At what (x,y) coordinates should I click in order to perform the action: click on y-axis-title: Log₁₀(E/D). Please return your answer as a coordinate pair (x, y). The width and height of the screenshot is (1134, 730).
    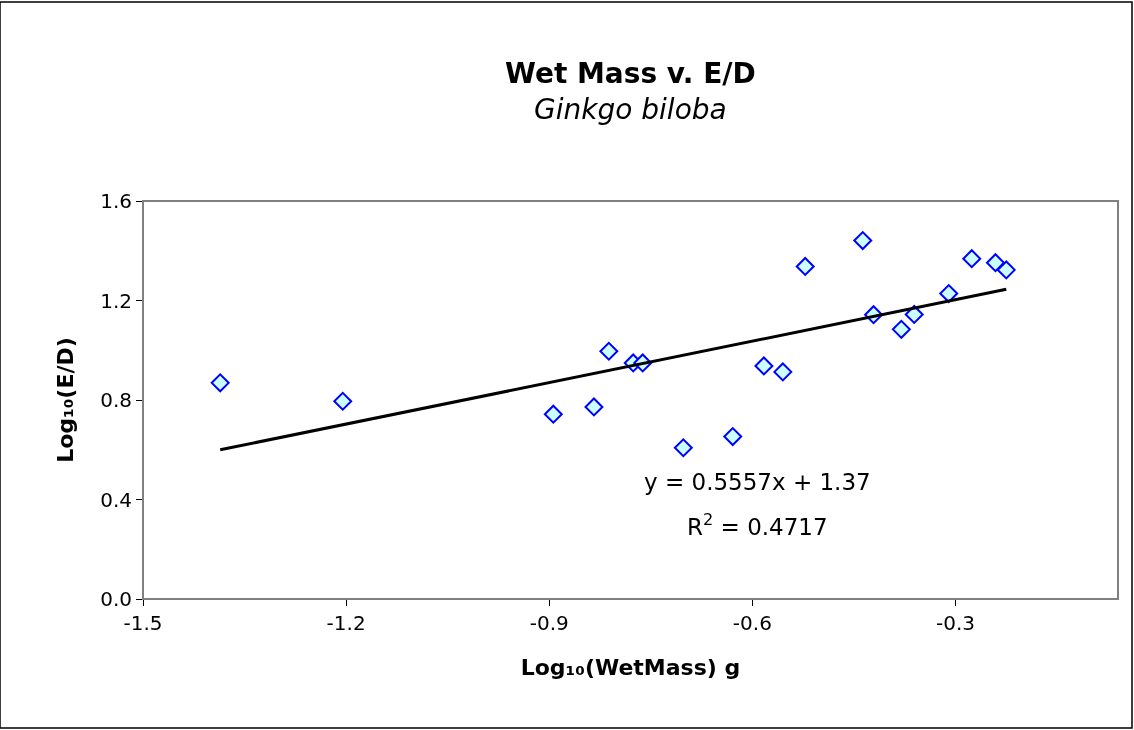
    Looking at the image, I should click on (65, 400).